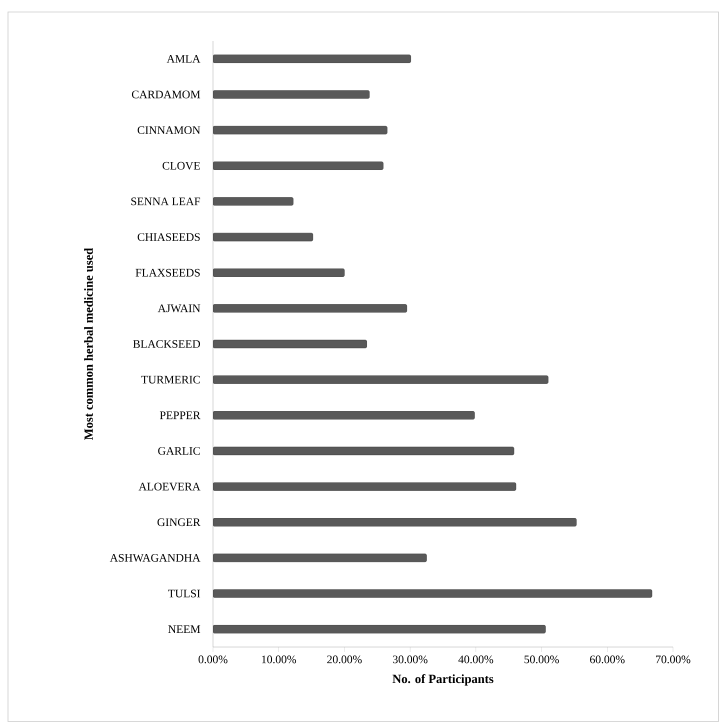 The image size is (719, 722). Describe the element at coordinates (169, 486) in the screenshot. I see `y-tick-label: ALOEVERA` at that location.